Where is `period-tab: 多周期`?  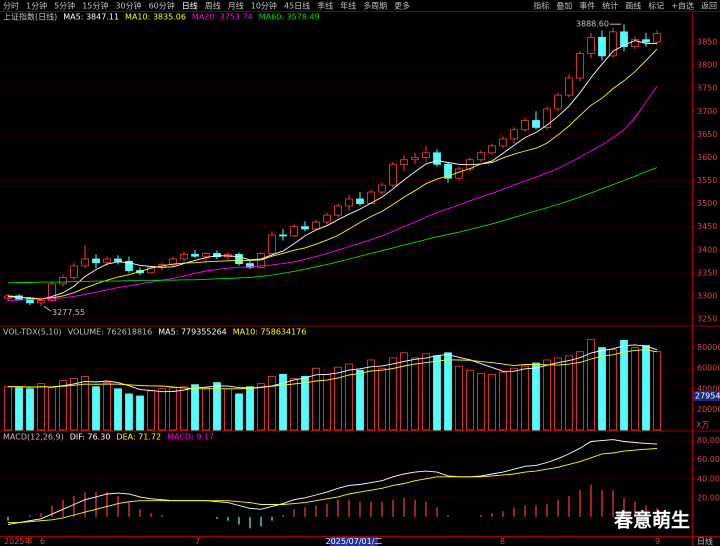
period-tab: 多周期 is located at coordinates (375, 6).